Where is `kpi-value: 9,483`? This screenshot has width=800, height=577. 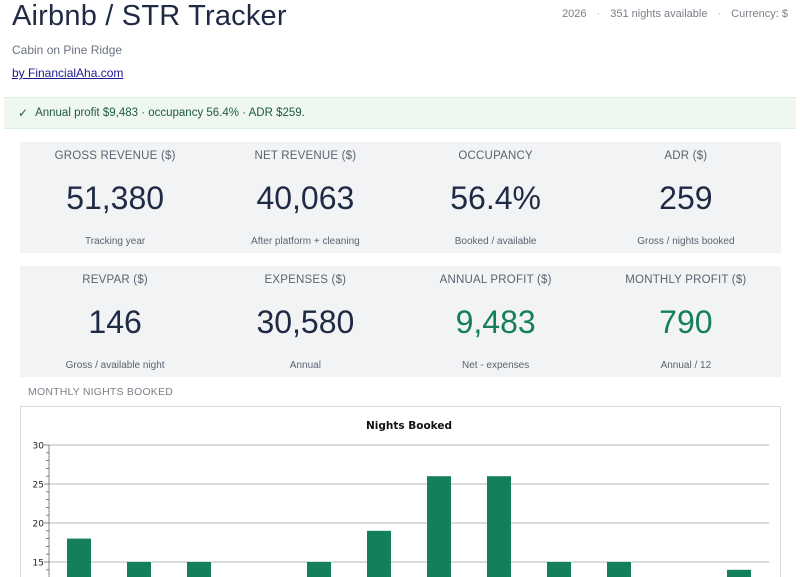 kpi-value: 9,483 is located at coordinates (495, 322).